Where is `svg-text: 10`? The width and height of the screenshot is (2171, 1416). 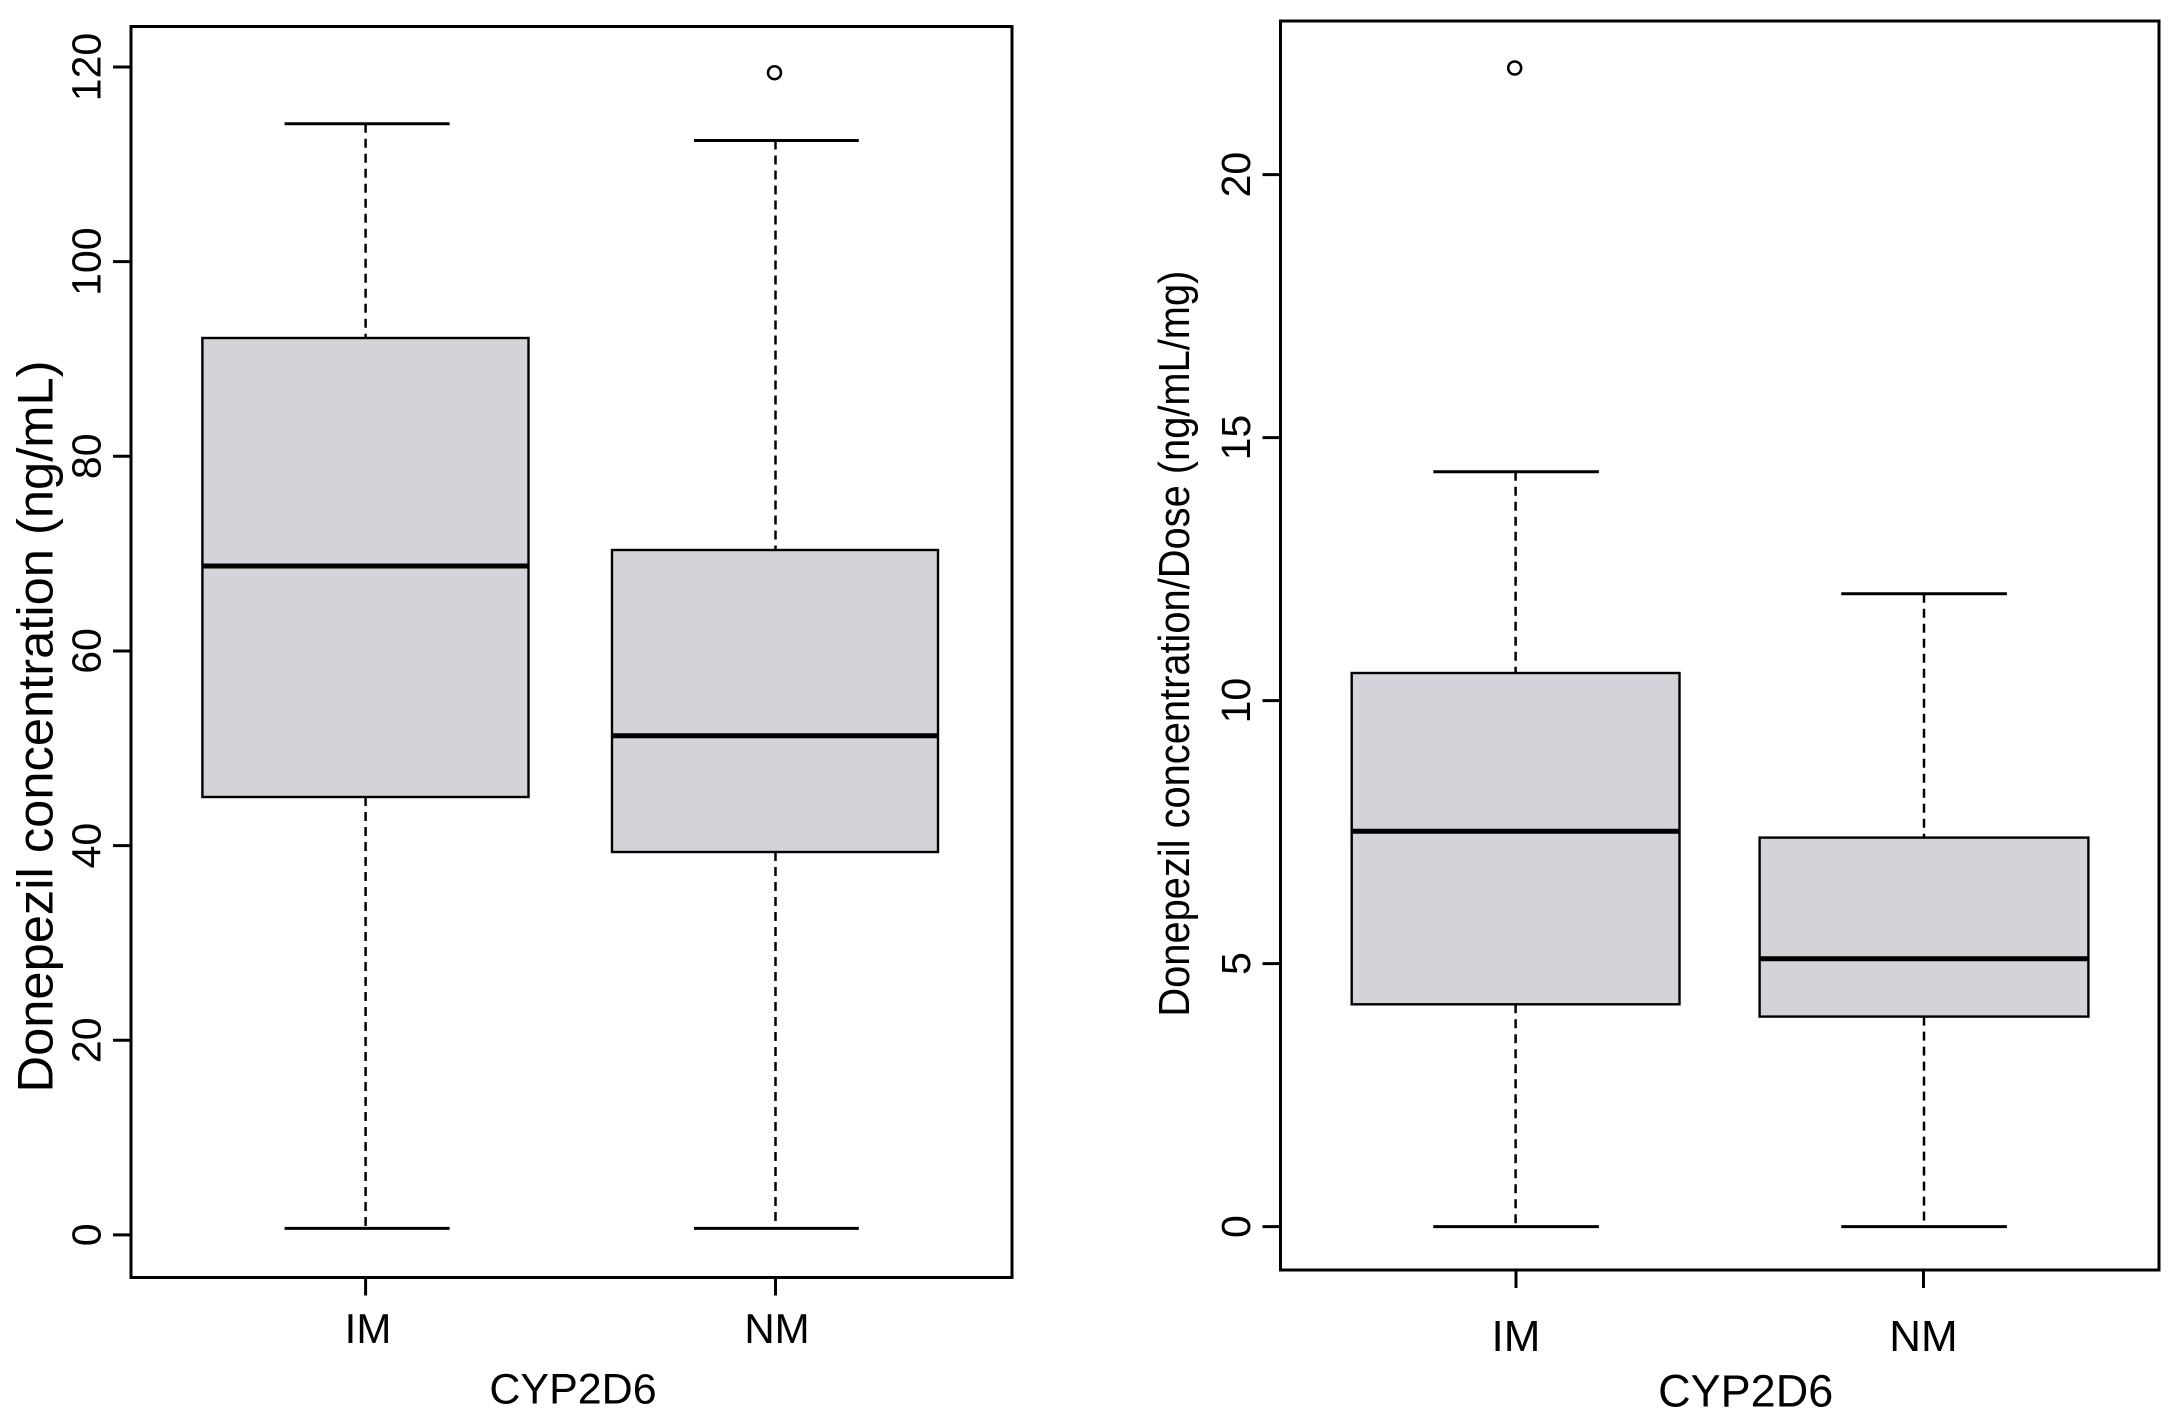 svg-text: 10 is located at coordinates (1236, 701).